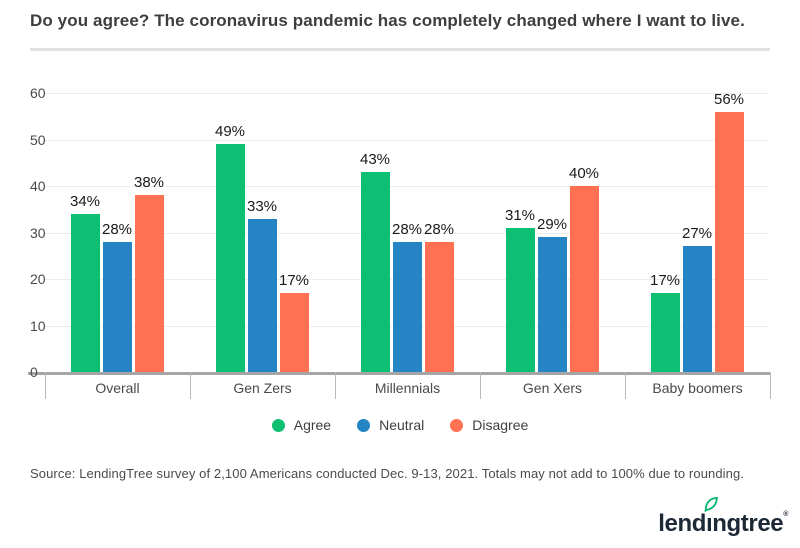 This screenshot has height=548, width=800. What do you see at coordinates (34, 372) in the screenshot?
I see `y-axis-tick-label: 0` at bounding box center [34, 372].